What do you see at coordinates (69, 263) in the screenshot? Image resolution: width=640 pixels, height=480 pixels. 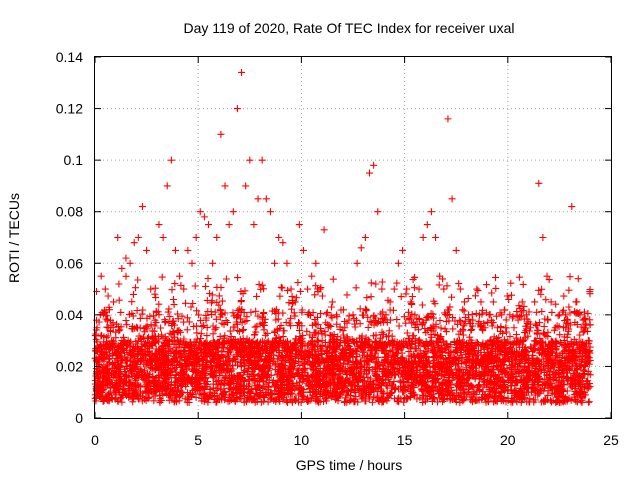 I see `y-tick-label: 0.06` at bounding box center [69, 263].